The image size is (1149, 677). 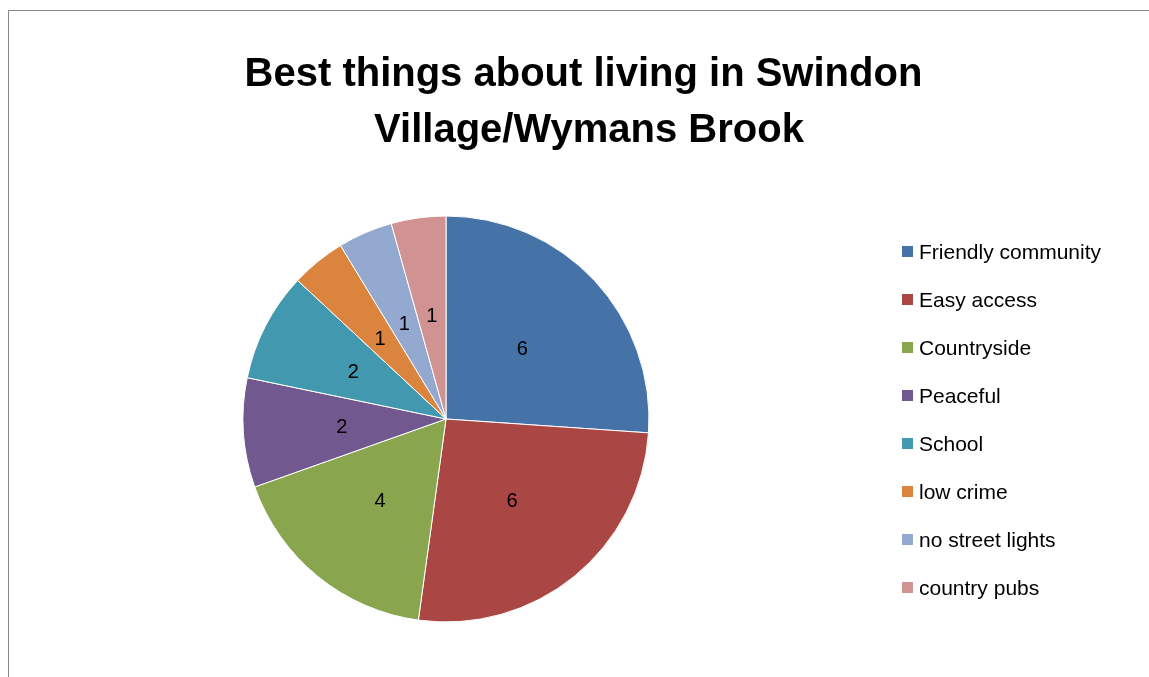 What do you see at coordinates (963, 491) in the screenshot?
I see `legend-label: low crime` at bounding box center [963, 491].